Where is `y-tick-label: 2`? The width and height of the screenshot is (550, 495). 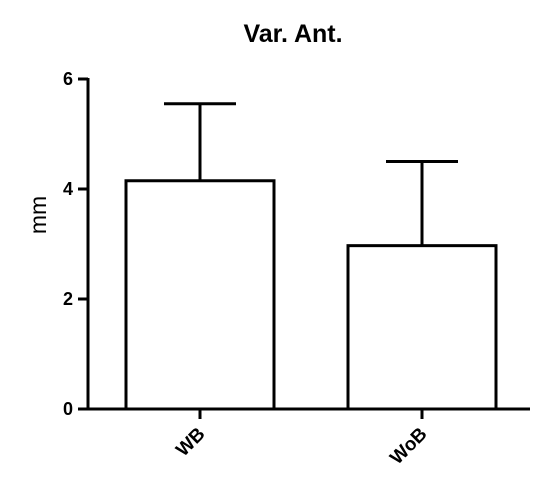 y-tick-label: 2 is located at coordinates (68, 299).